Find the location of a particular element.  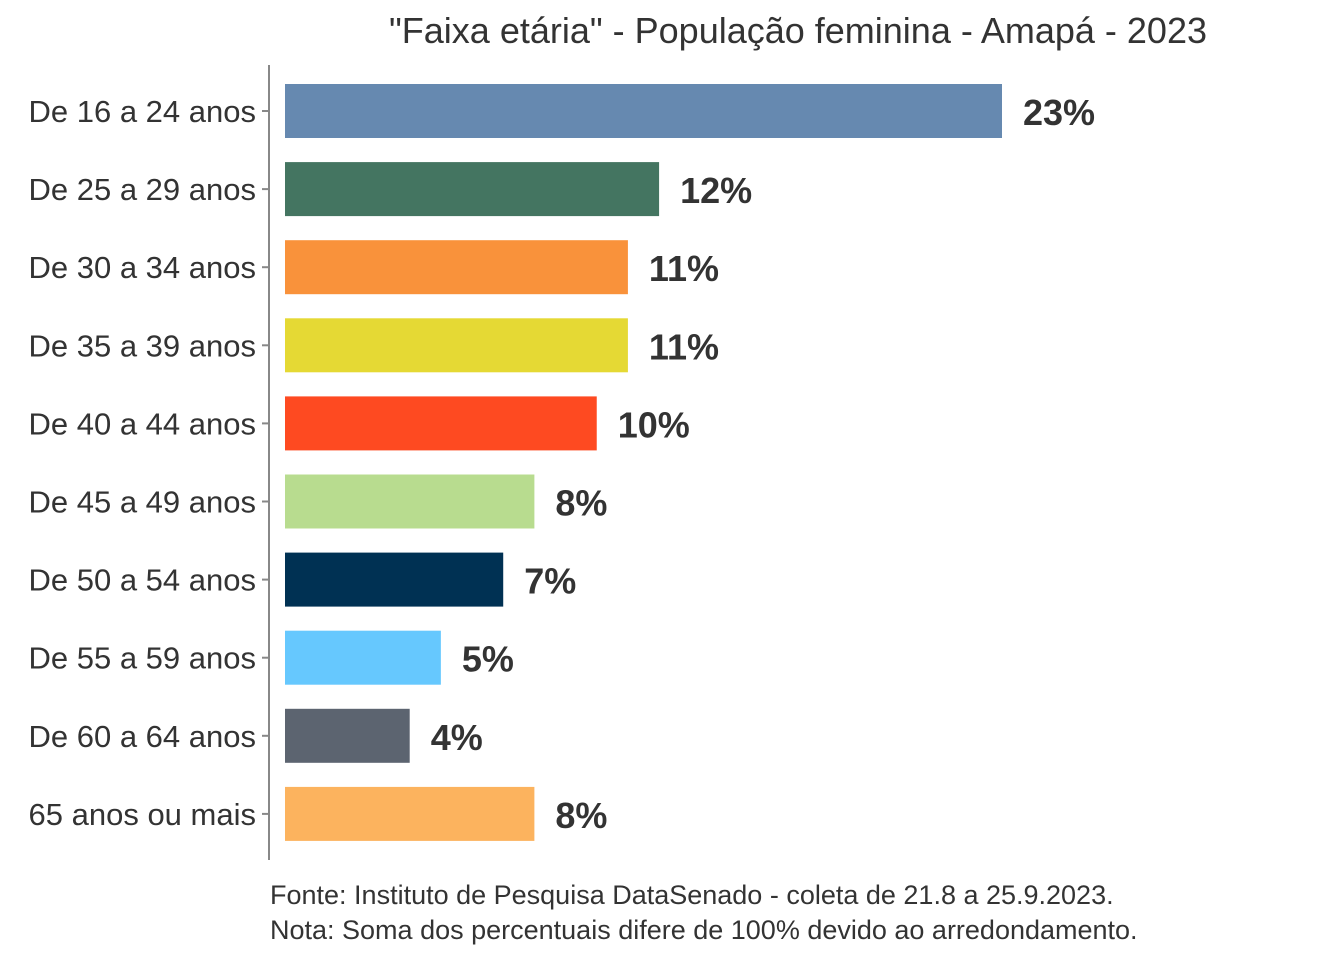

category-label: De 40 a 44 anos is located at coordinates (142, 423).